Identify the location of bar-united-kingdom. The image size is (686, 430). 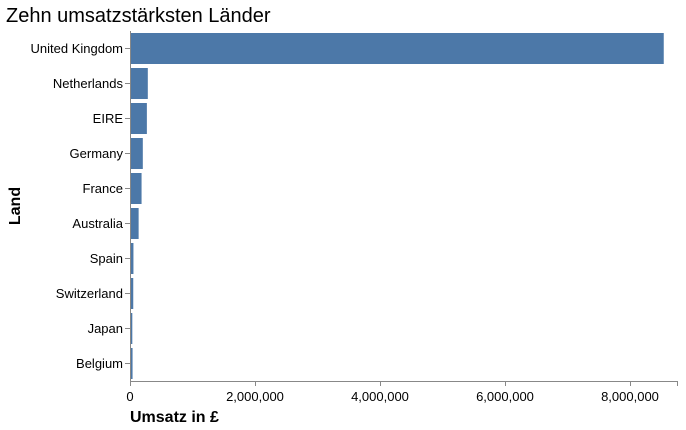
(397, 48).